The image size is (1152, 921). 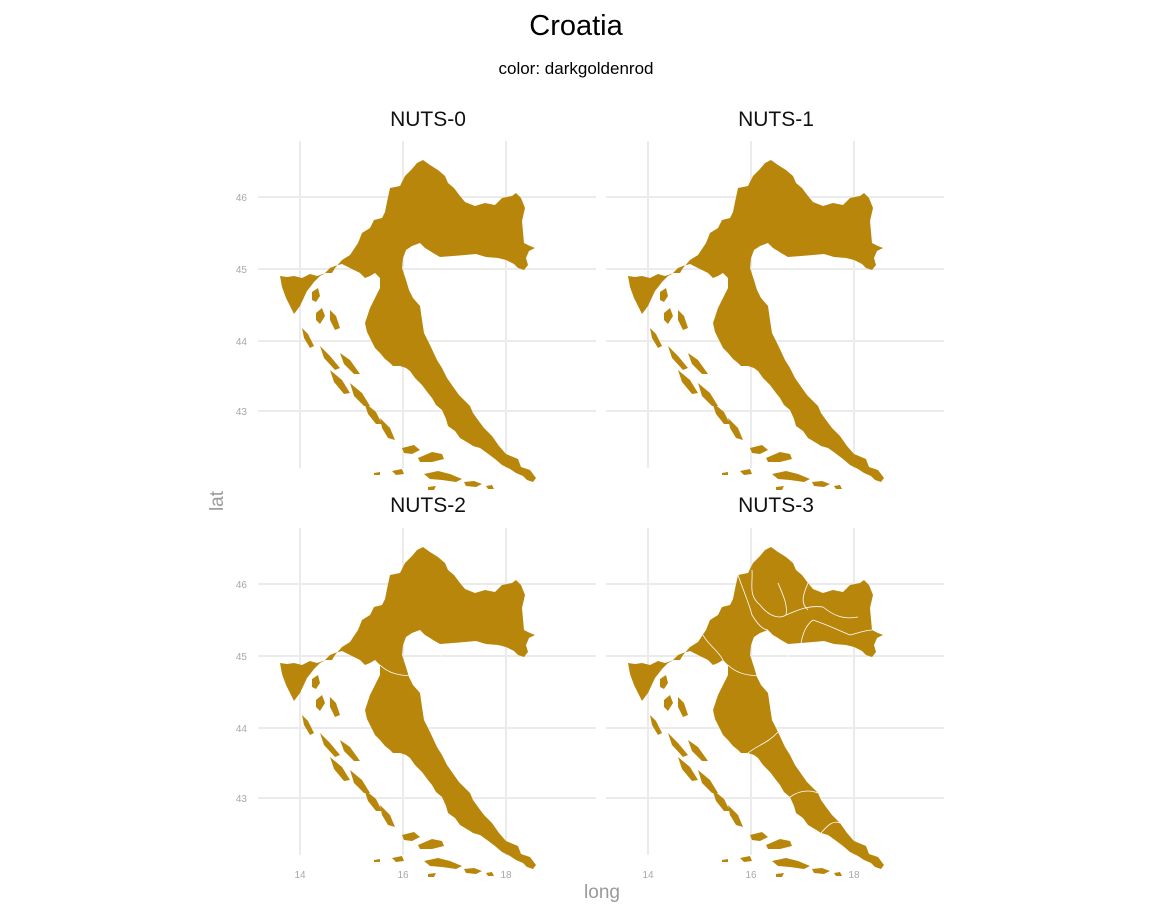 What do you see at coordinates (428, 119) in the screenshot?
I see `facet-title-nuts0: NUTS-0` at bounding box center [428, 119].